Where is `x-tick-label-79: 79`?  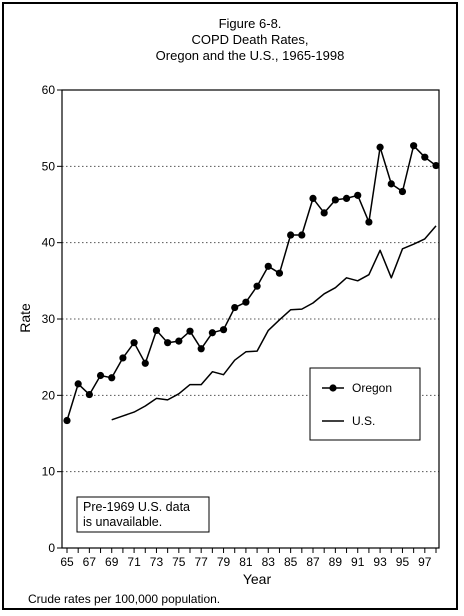
x-tick-label-79: 79 is located at coordinates (224, 562).